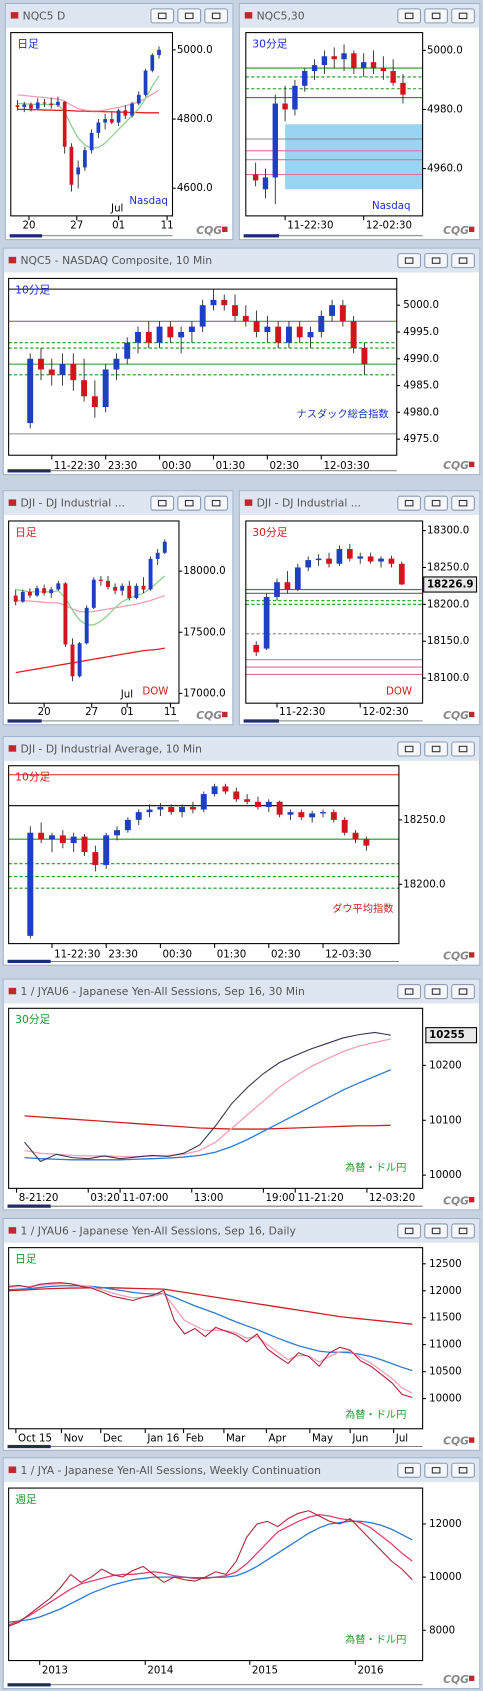  I want to click on x-tick-label: 20, so click(44, 712).